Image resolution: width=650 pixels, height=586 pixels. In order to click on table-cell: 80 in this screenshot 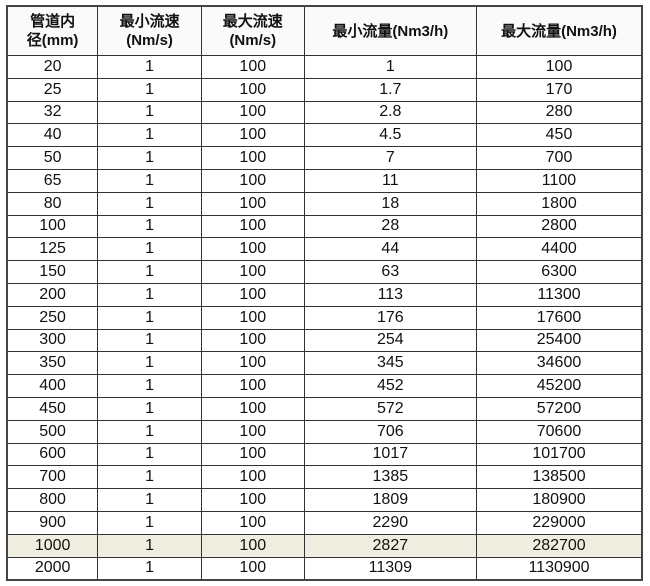, I will do `click(52, 203)`.